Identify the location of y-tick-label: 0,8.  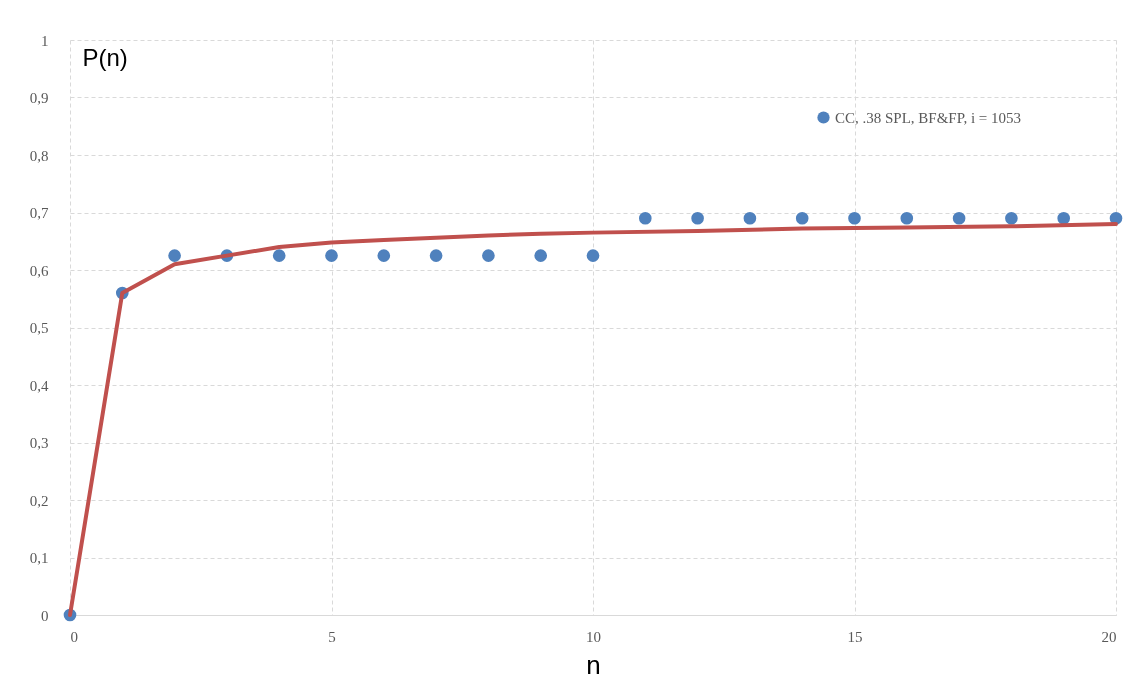
(39, 155).